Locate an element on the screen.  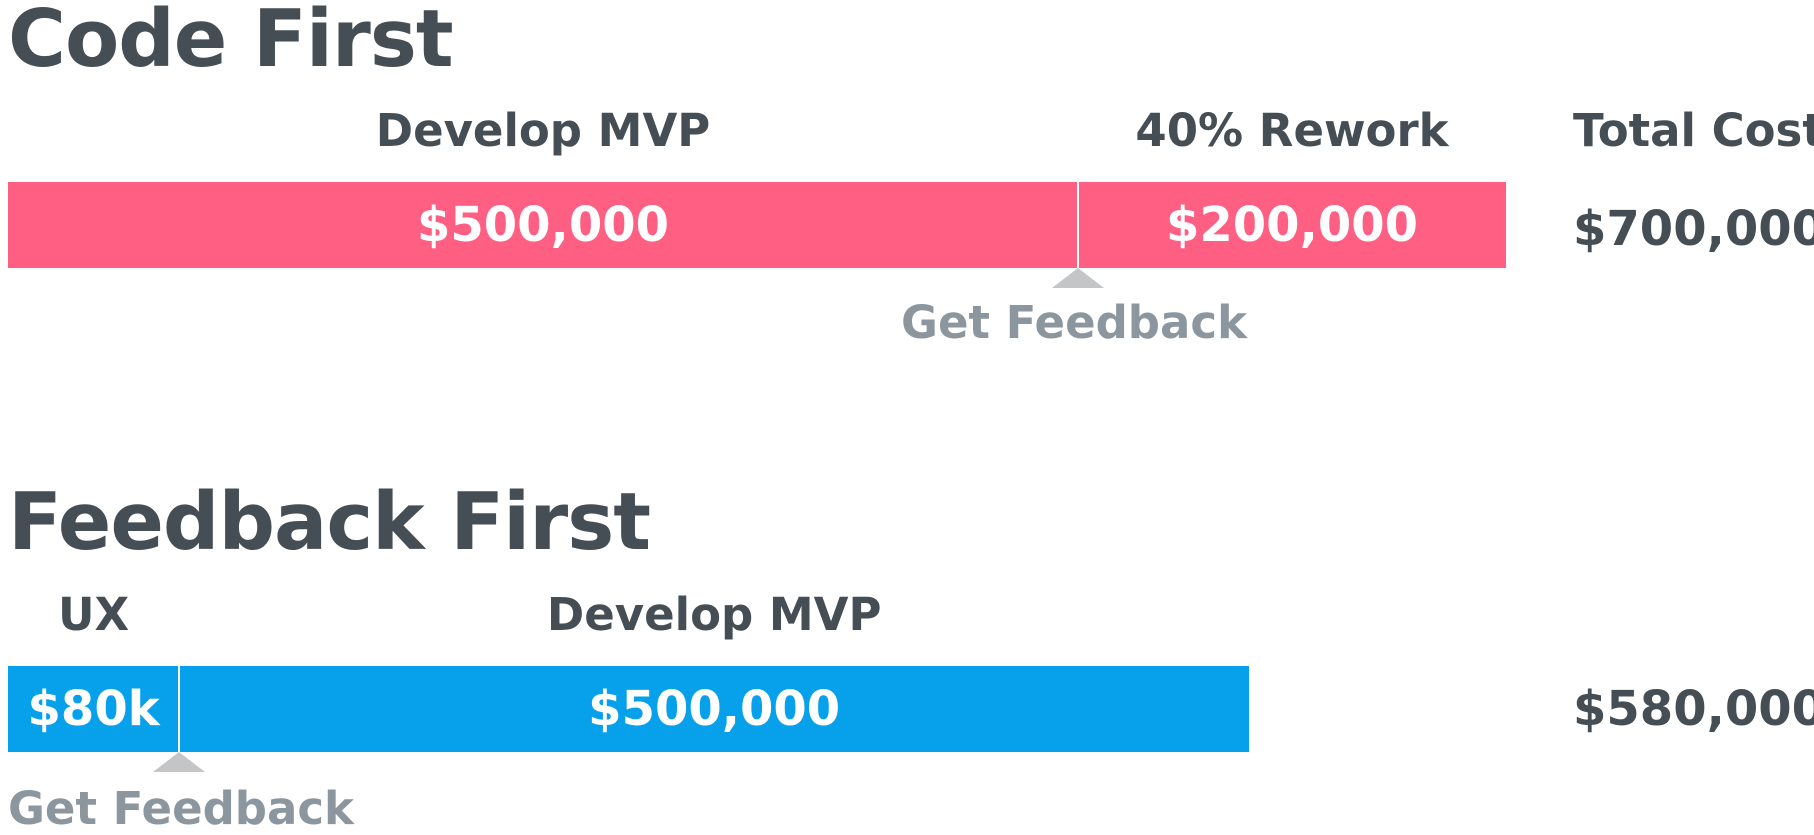
total-cost-header: Total Cost is located at coordinates (1693, 130).